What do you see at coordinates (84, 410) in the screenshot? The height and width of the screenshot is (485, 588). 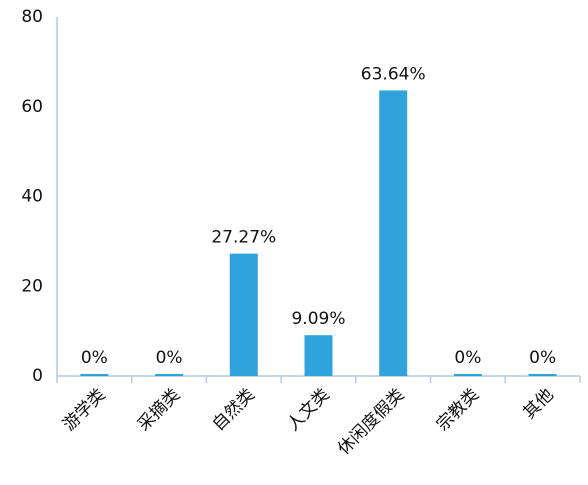 I see `x-tick-label: 游学类` at bounding box center [84, 410].